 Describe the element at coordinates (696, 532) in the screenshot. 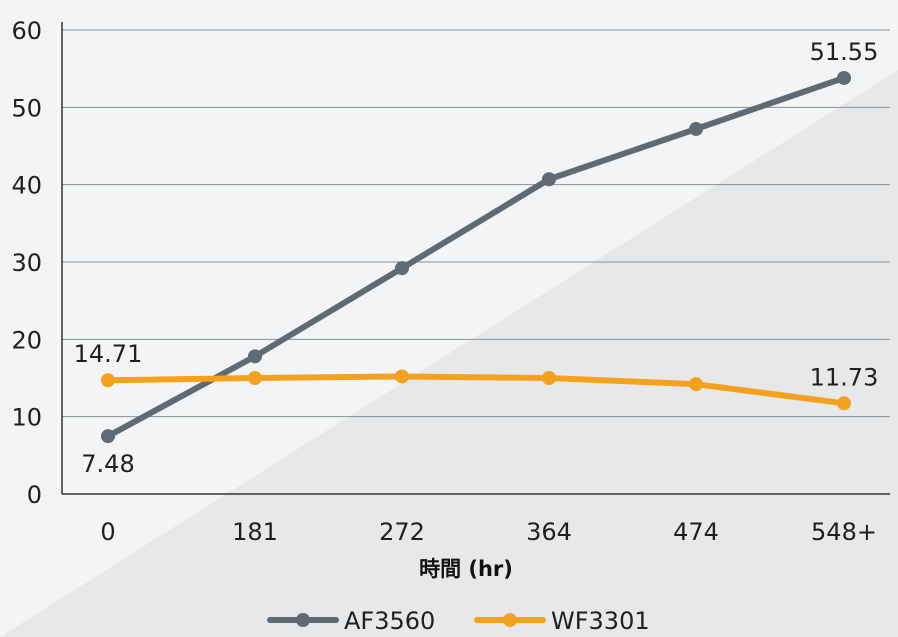

I see `x-tick-label: 474` at that location.